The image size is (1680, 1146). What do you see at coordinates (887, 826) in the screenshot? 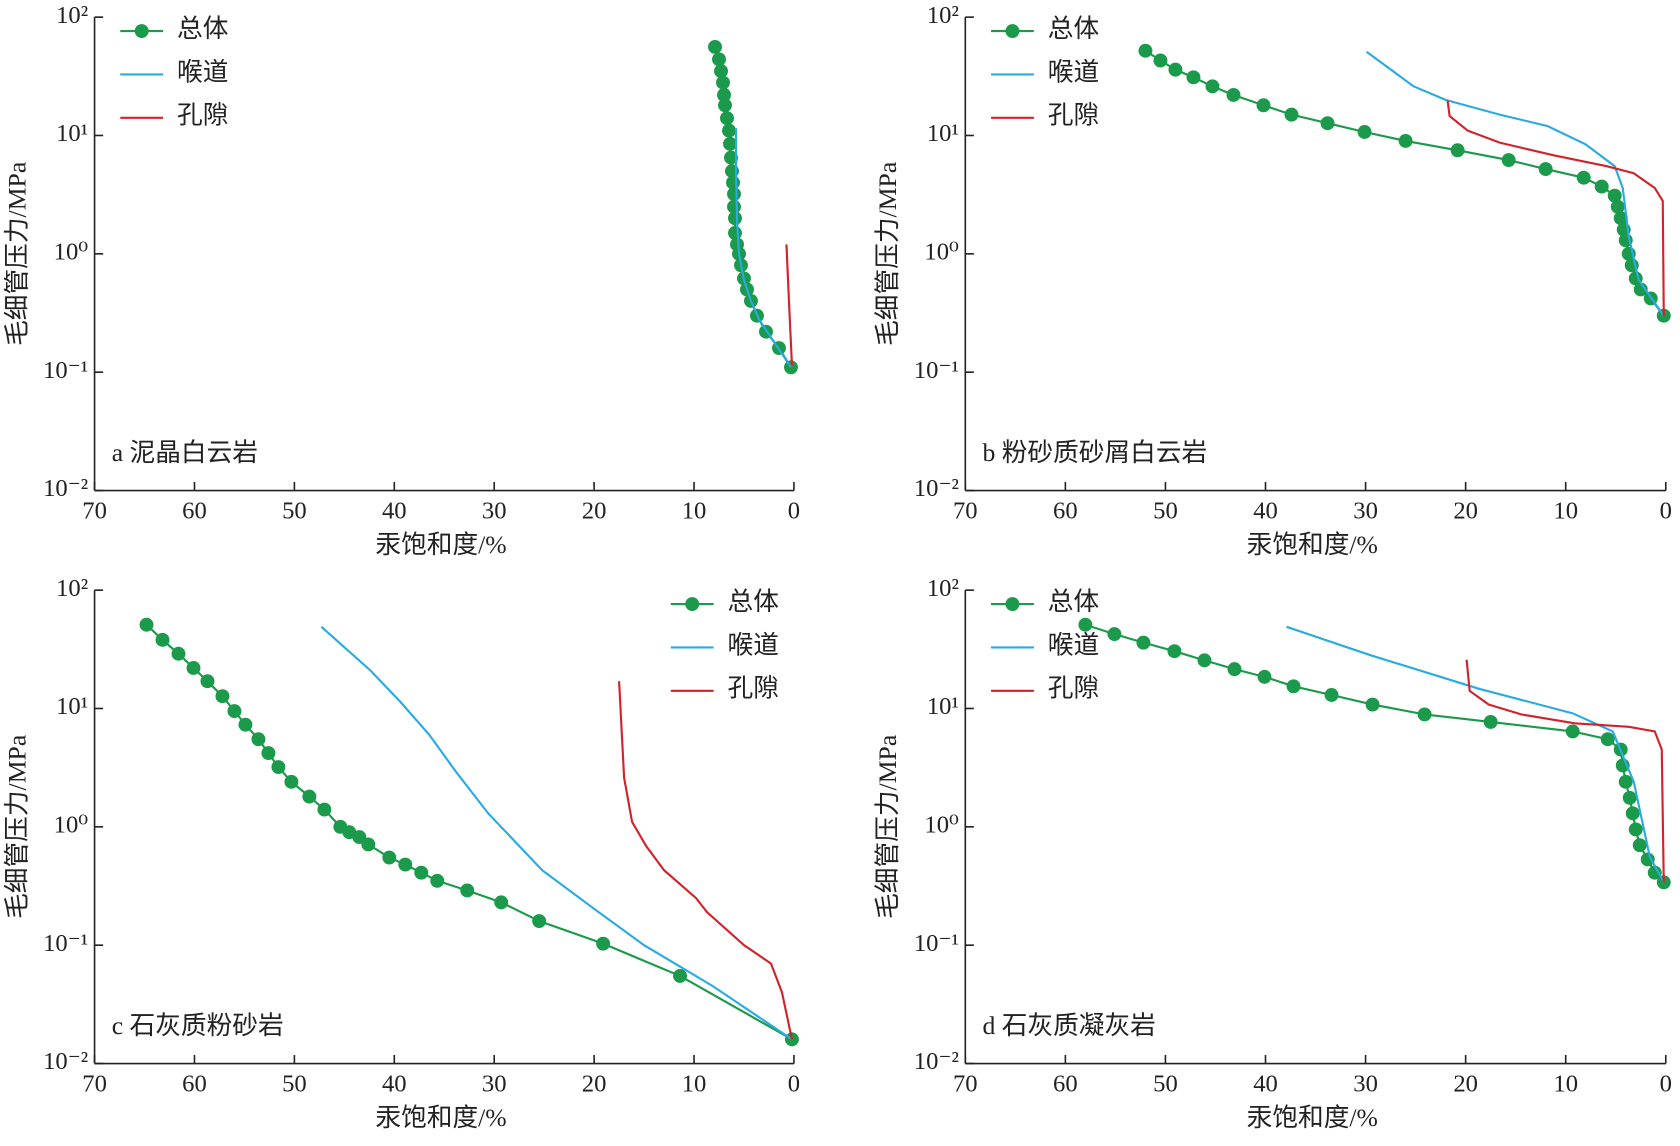
I see `y-axis-label: 毛细管压力/MPa` at bounding box center [887, 826].